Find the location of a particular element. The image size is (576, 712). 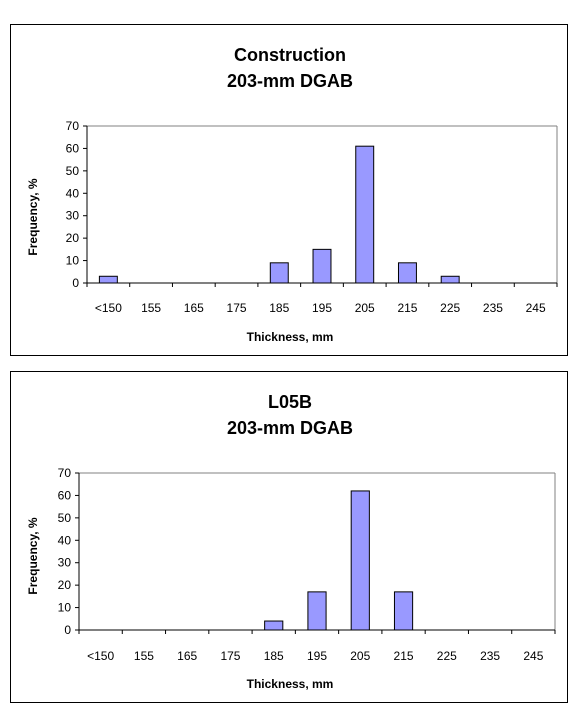

bar-<150 is located at coordinates (108, 279).